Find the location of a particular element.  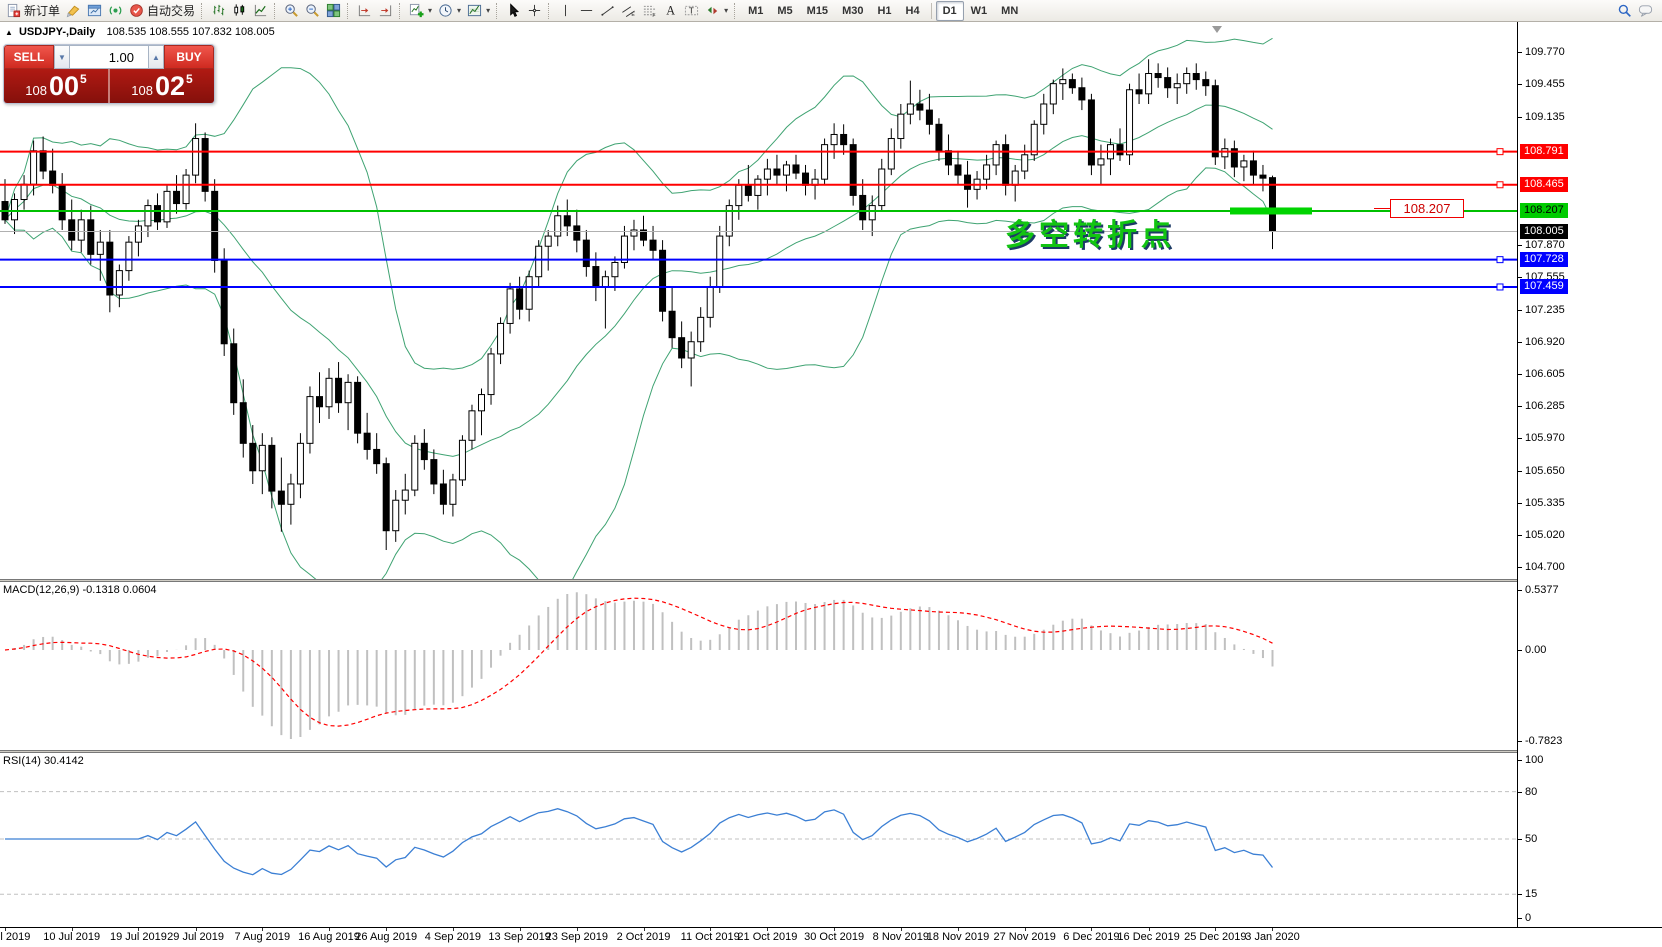

collapse-subwindow-icon: ▲ is located at coordinates (9, 32).